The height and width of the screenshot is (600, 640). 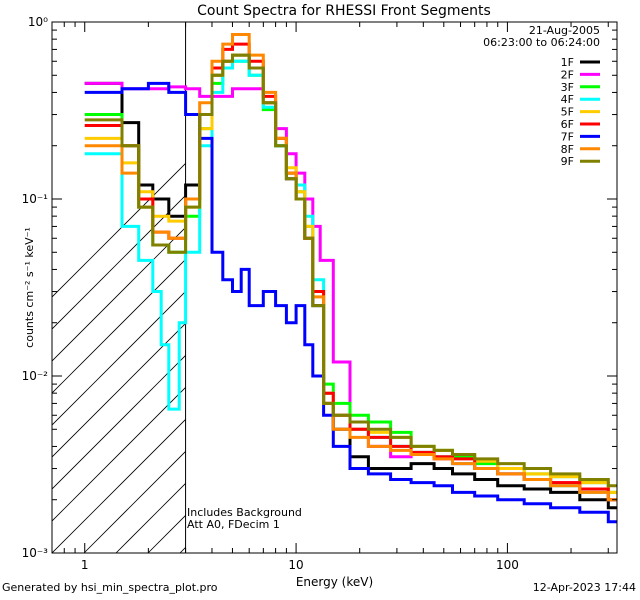 What do you see at coordinates (564, 30) in the screenshot?
I see `legend-date: 21-Aug-2005` at bounding box center [564, 30].